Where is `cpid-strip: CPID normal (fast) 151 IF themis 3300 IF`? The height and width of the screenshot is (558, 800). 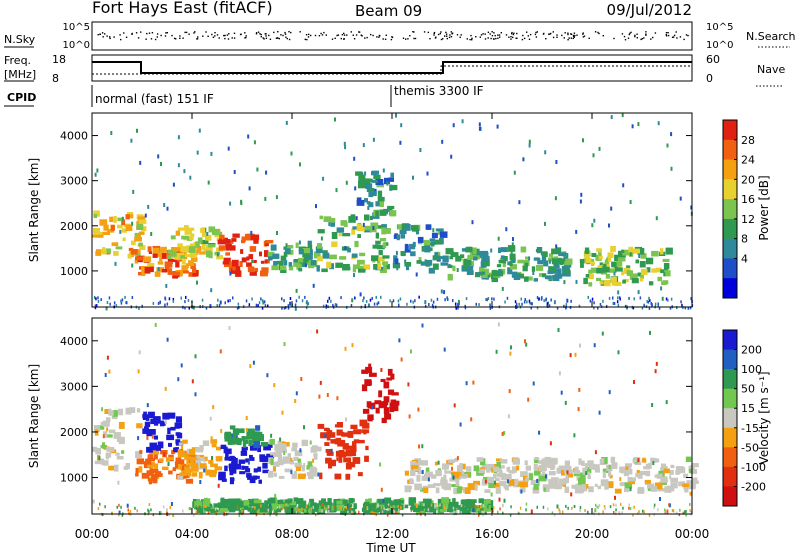
cpid-strip: CPID normal (fast) 151 IF themis 3300 IF is located at coordinates (244, 95).